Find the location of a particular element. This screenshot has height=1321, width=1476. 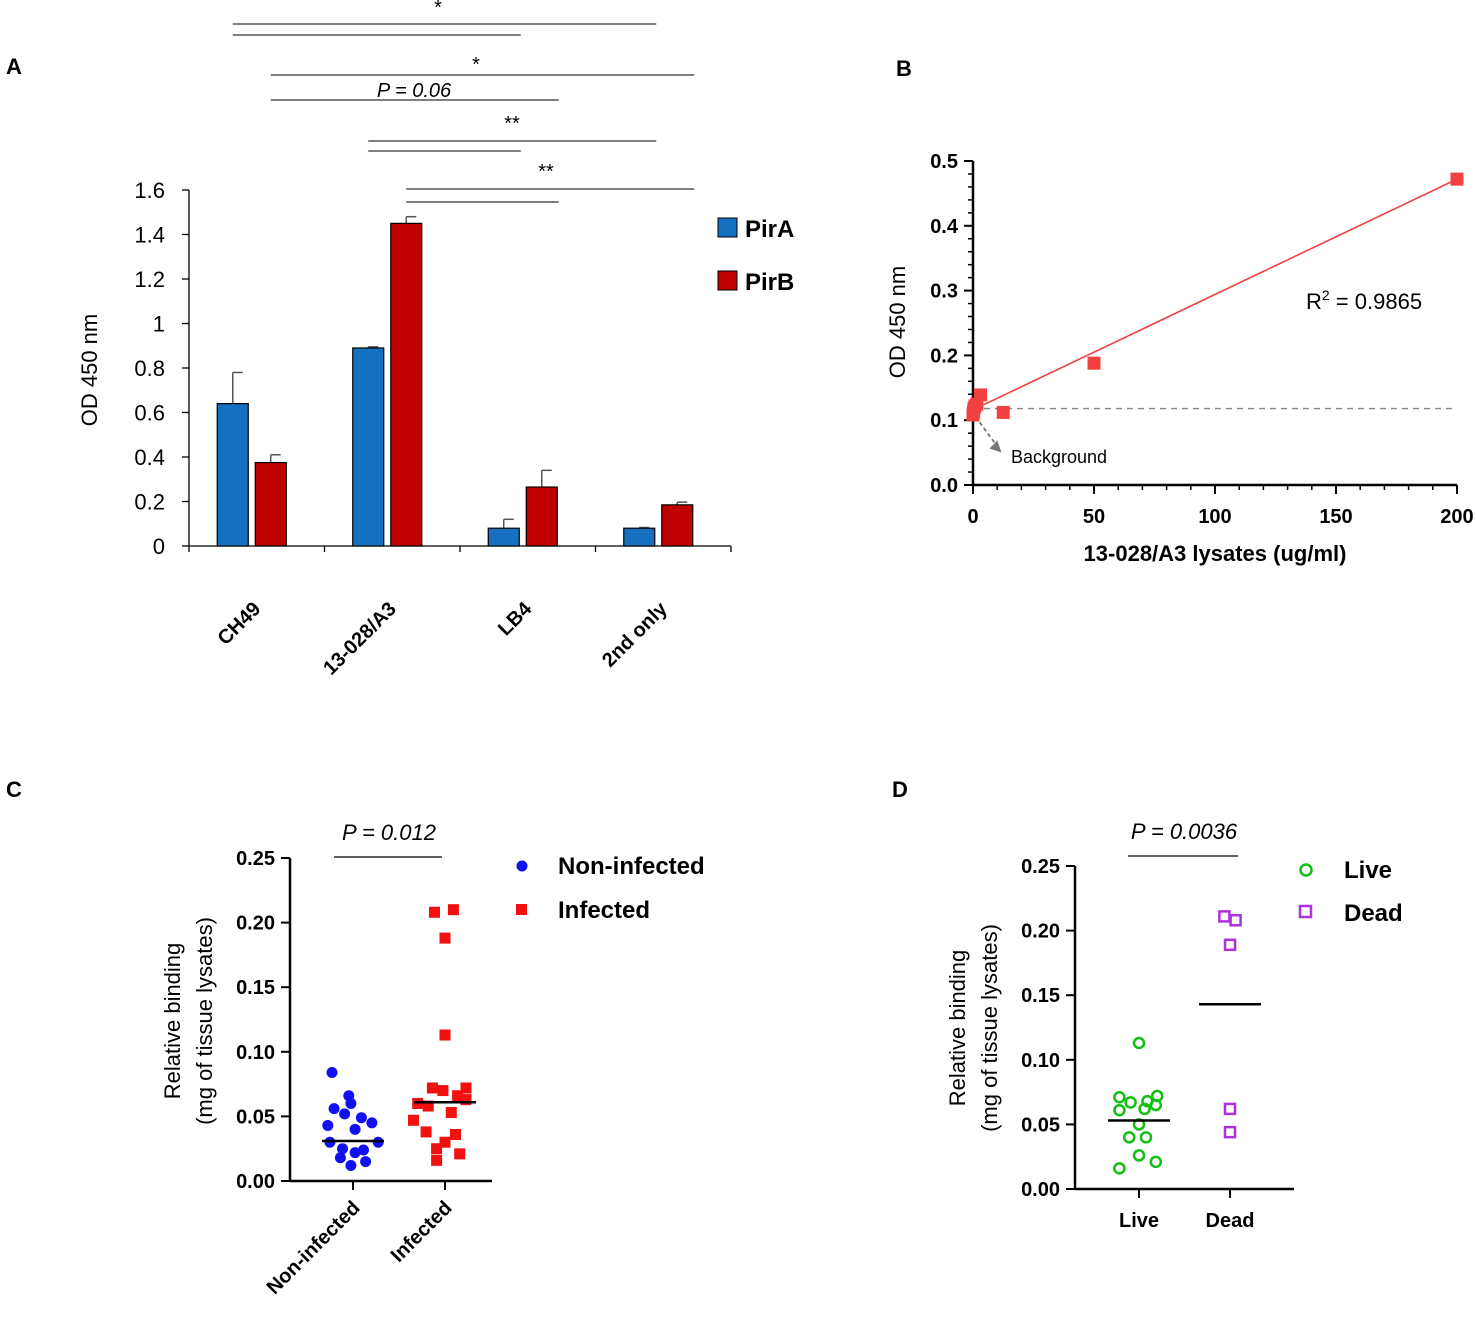

y-tick-label: 0.10 is located at coordinates (255, 1053).